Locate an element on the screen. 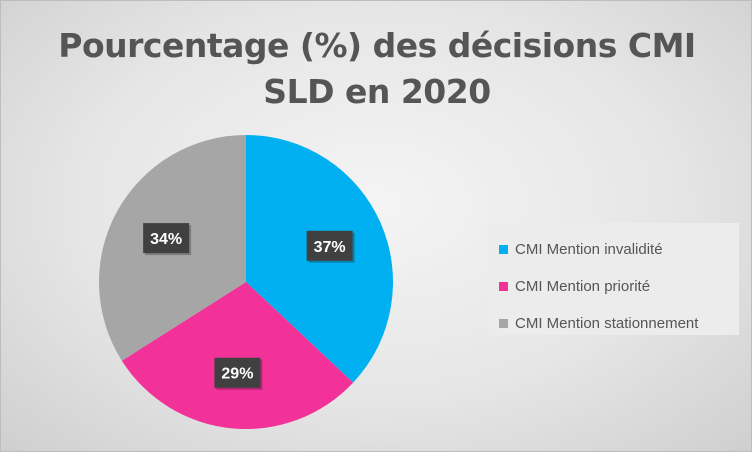  legend-label-invalidite: CMI Mention invalidité is located at coordinates (589, 249).